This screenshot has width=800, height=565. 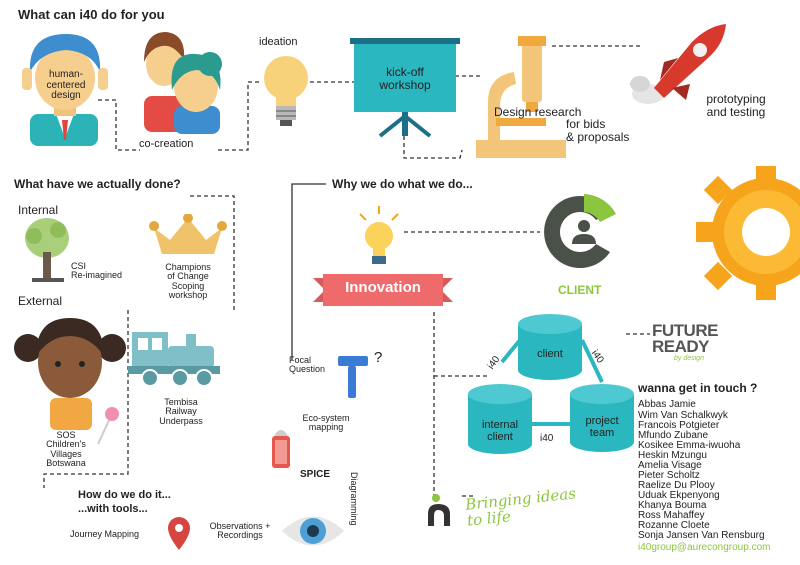 I want to click on ideation-label: ideation, so click(x=278, y=42).